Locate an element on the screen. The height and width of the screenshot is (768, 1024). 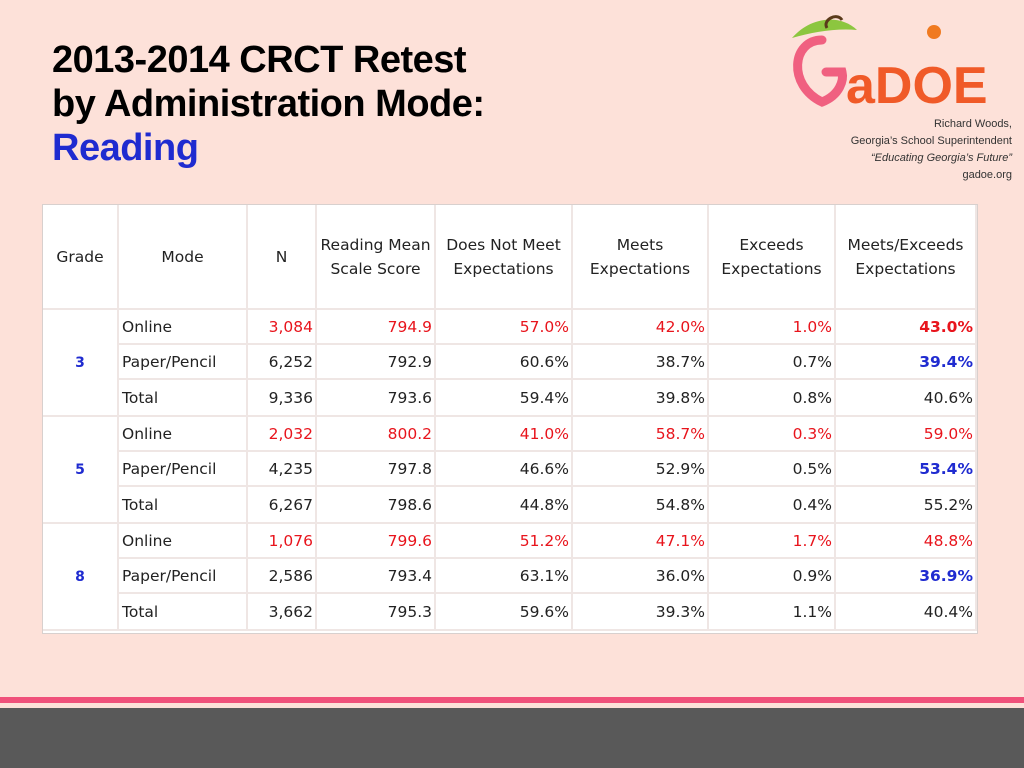
value-cell: 1.1% is located at coordinates (772, 612).